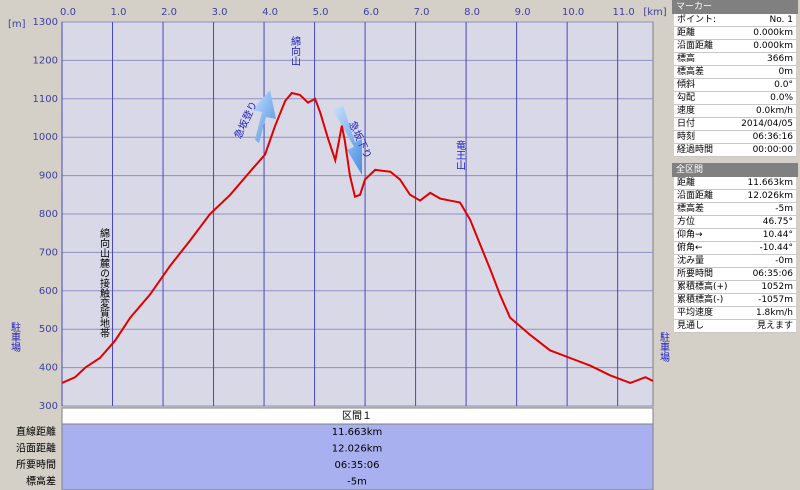  What do you see at coordinates (347, 140) in the screenshot?
I see `arrow-down` at bounding box center [347, 140].